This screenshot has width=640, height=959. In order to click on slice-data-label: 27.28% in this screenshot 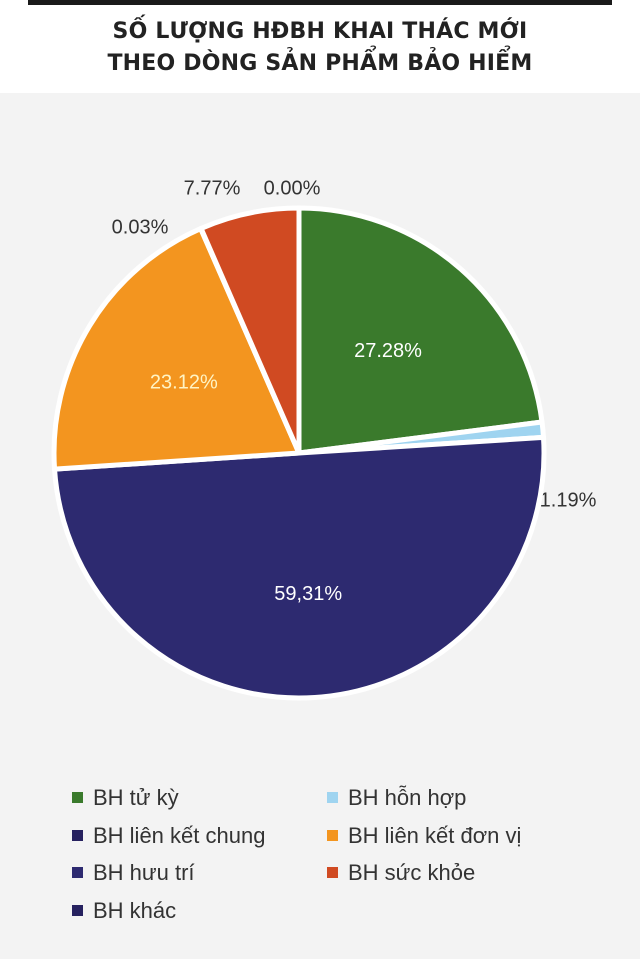, I will do `click(388, 351)`.